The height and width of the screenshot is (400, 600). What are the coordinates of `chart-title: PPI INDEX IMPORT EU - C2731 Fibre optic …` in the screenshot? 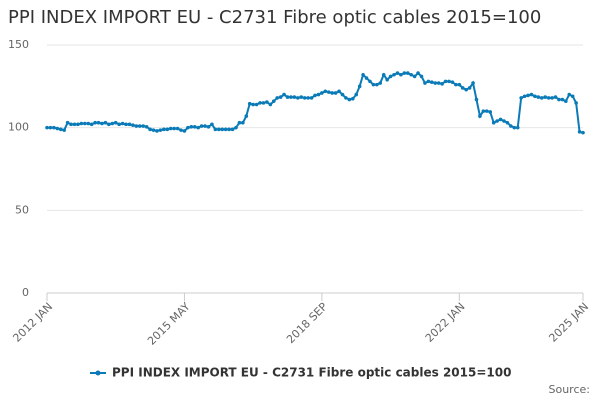 It's located at (274, 17).